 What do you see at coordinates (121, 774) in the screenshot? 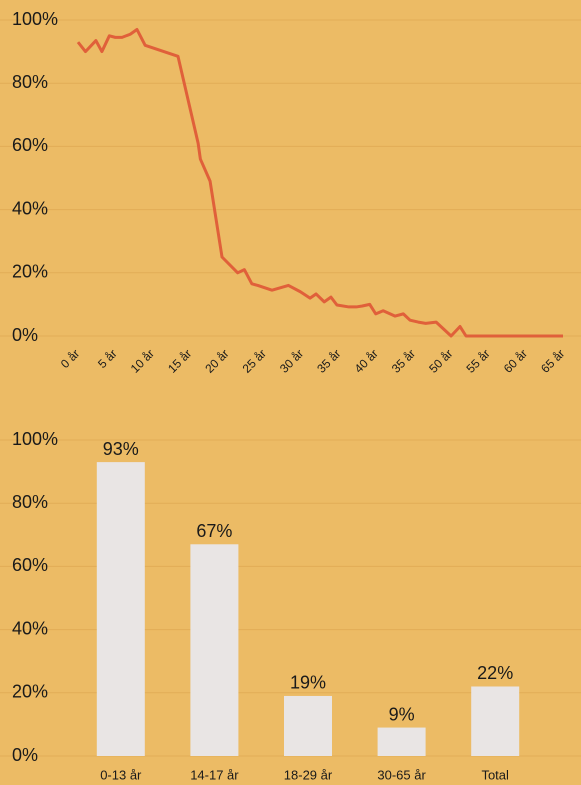
I see `x-tick-label: 0-13 år` at bounding box center [121, 774].